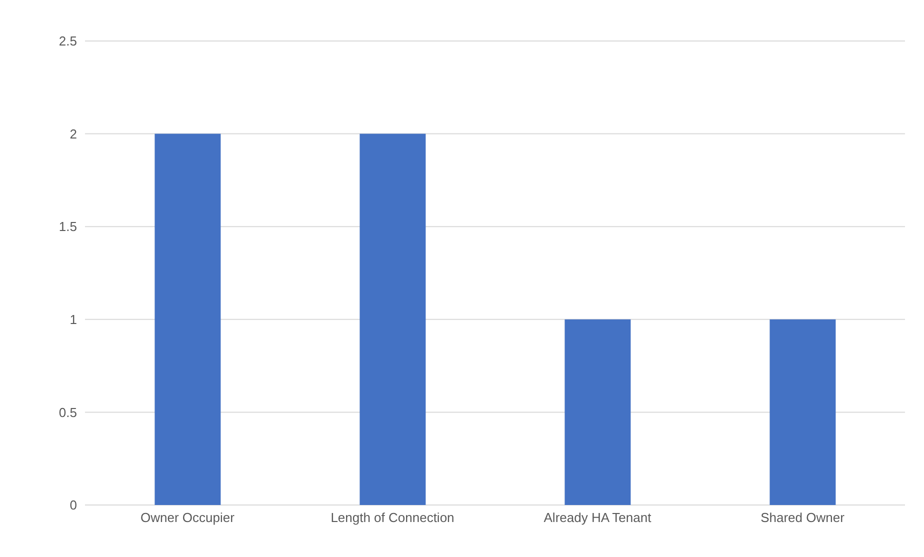 This screenshot has height=557, width=924. Describe the element at coordinates (73, 320) in the screenshot. I see `y-tick-label: 1` at that location.